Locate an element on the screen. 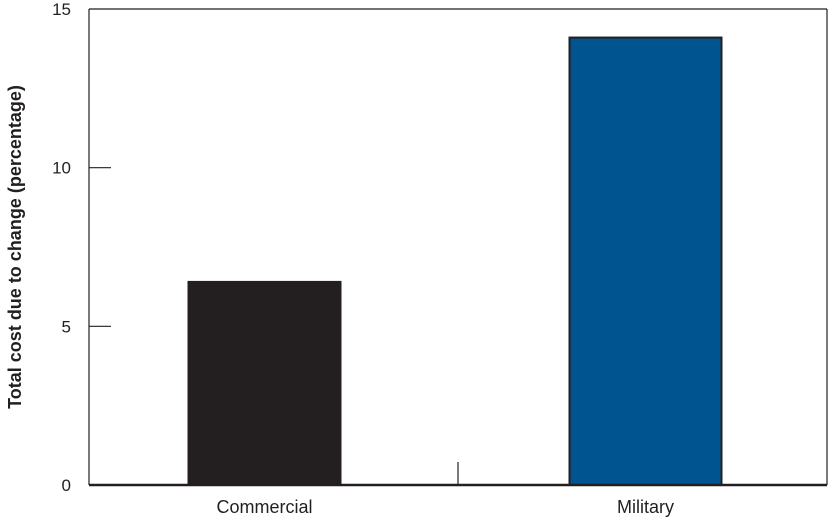 The image size is (835, 520). y-axis: 0 5 10 15 is located at coordinates (81, 247).